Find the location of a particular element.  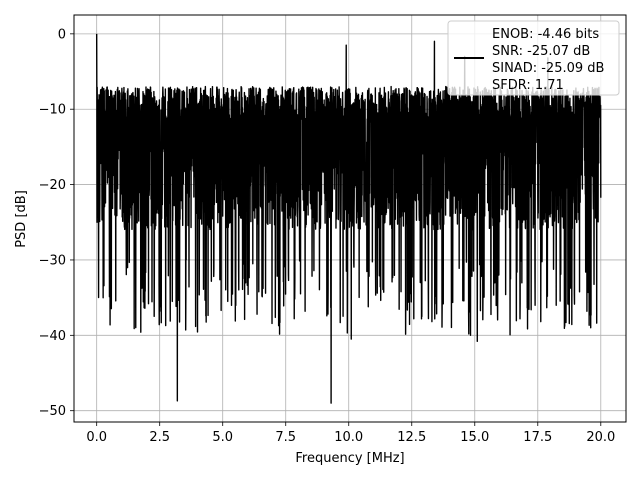

x-axis-ticks: 0.0 2.5 5.0 7.5 10.0 12.5 15.0 17.5 20.0 is located at coordinates (350, 433).